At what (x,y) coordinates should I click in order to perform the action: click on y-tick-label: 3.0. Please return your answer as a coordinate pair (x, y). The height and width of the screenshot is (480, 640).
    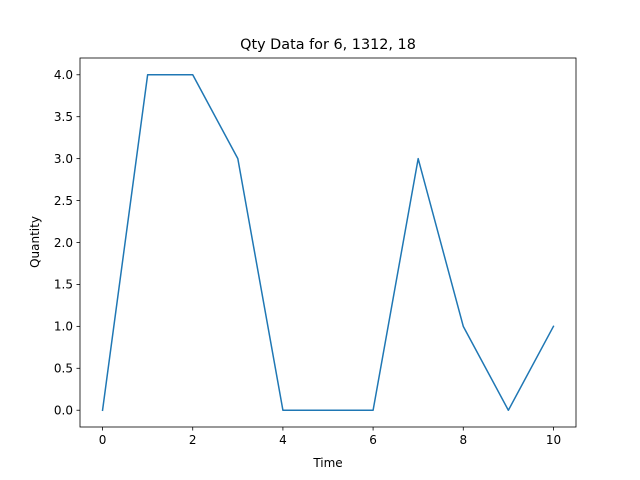
    Looking at the image, I should click on (63, 159).